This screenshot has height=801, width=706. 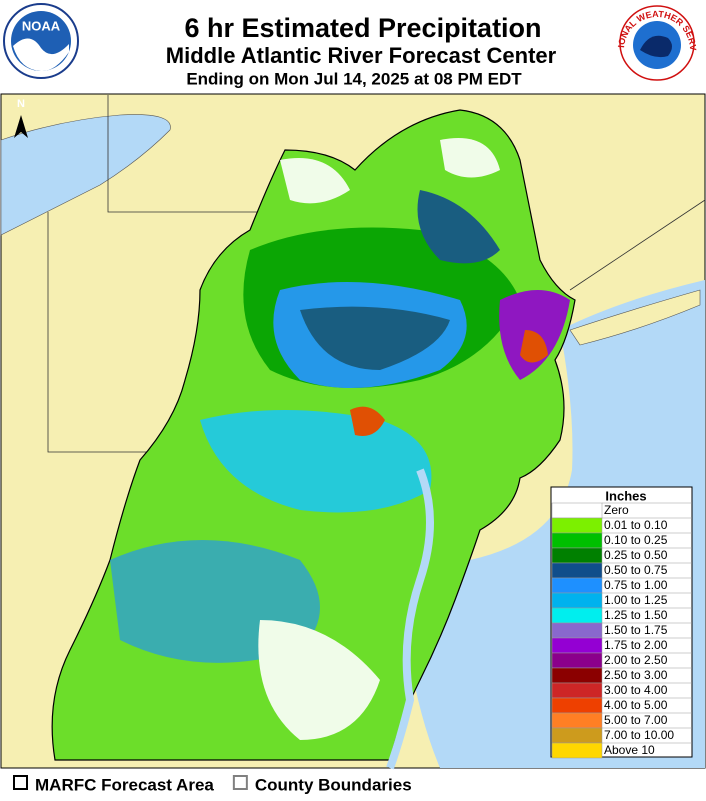 What do you see at coordinates (354, 78) in the screenshot?
I see `valid-time: Ending on Mon Jul 14, 2025 at 08 PM EDT` at bounding box center [354, 78].